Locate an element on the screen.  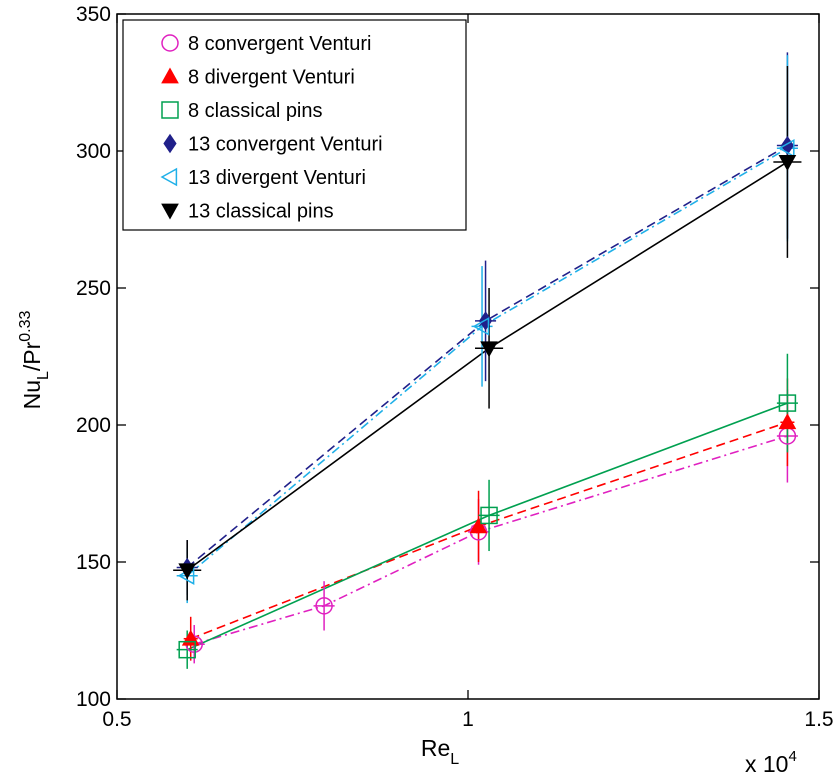
y-tick-label: 250 is located at coordinates (93, 288).